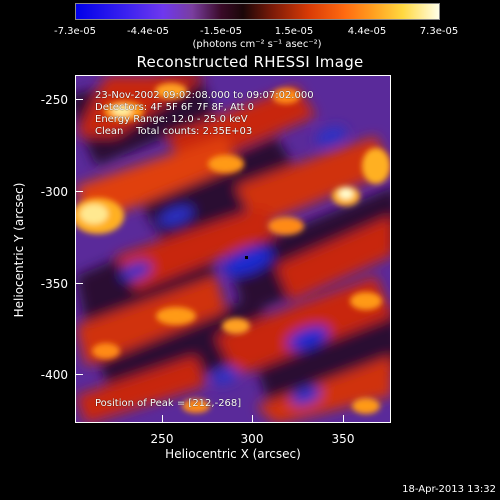 This screenshot has height=500, width=500. What do you see at coordinates (148, 31) in the screenshot?
I see `colorbar-tick-label: -4.4e-05` at bounding box center [148, 31].